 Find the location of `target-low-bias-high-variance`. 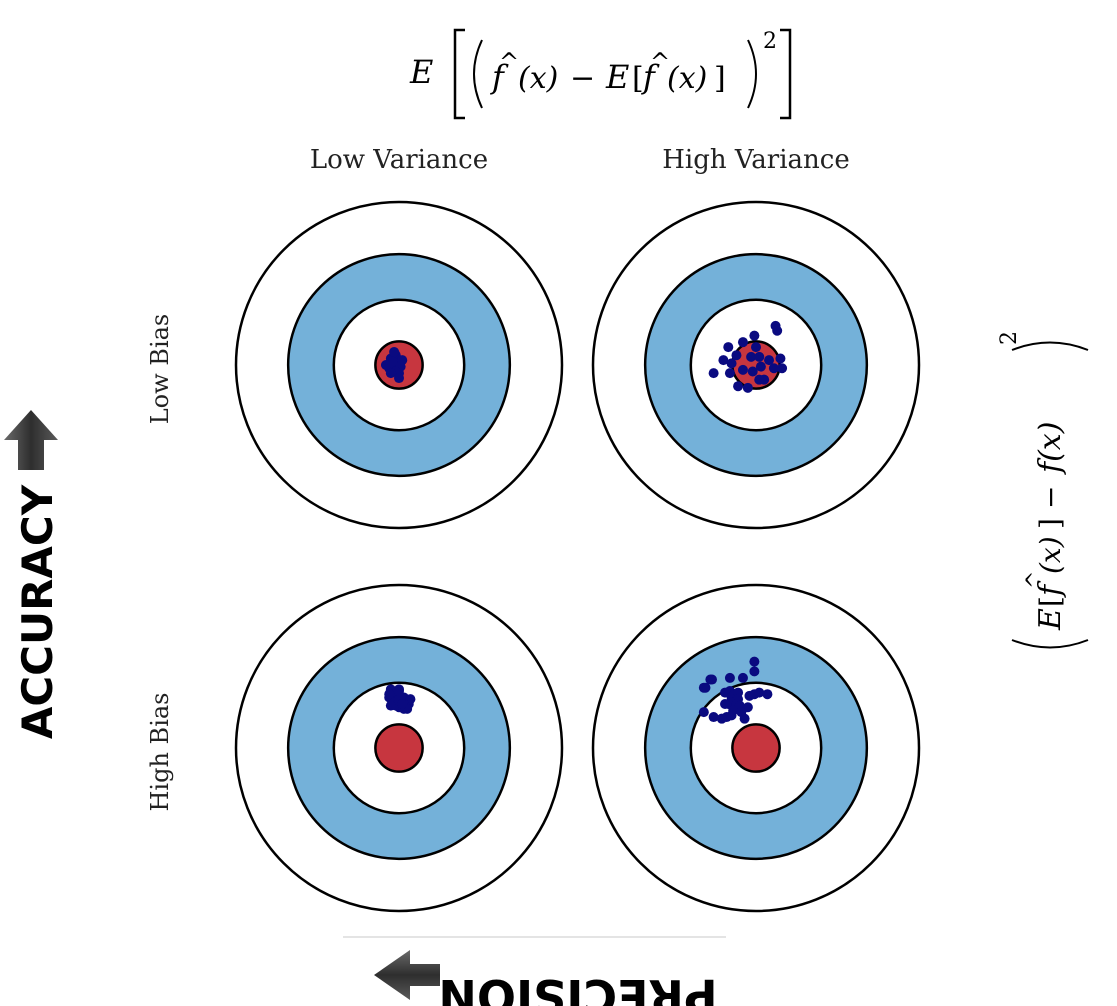

target-low-bias-high-variance is located at coordinates (756, 365).